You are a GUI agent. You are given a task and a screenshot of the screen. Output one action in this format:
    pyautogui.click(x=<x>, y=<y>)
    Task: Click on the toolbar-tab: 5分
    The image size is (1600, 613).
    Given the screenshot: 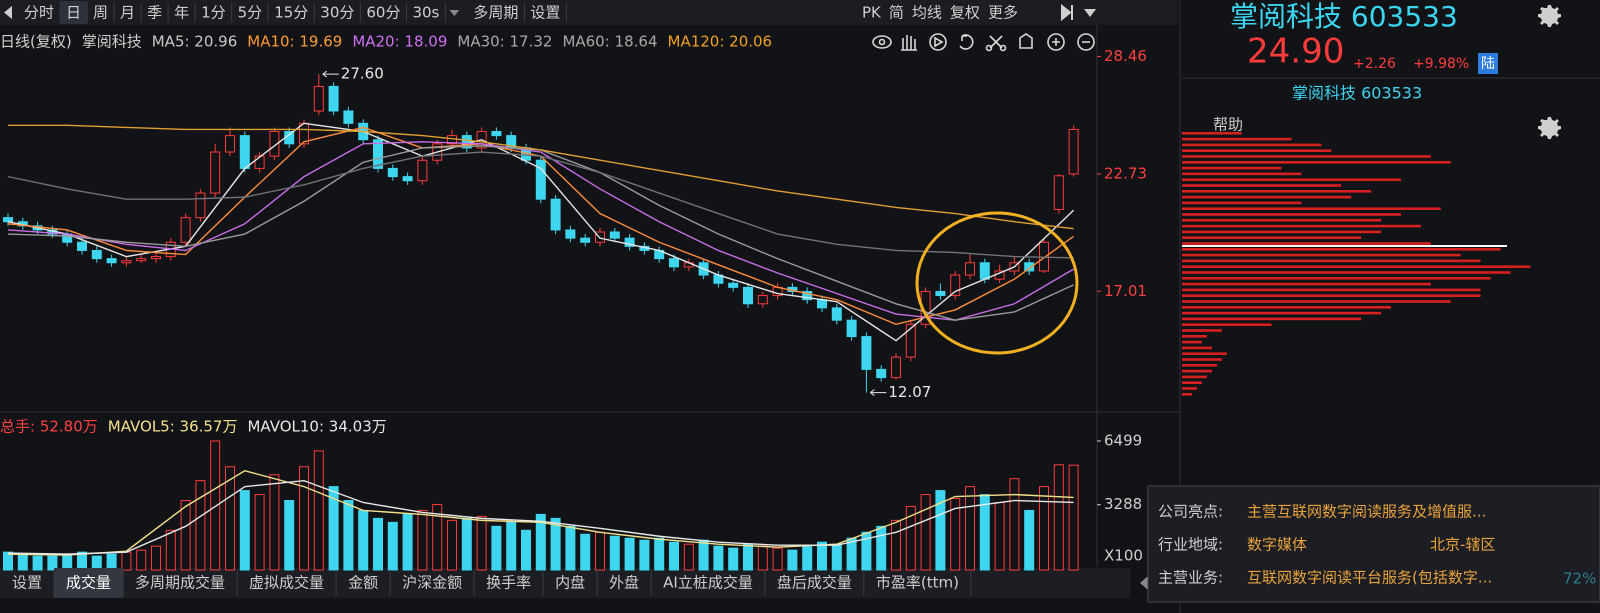 What is the action you would take?
    pyautogui.click(x=250, y=13)
    